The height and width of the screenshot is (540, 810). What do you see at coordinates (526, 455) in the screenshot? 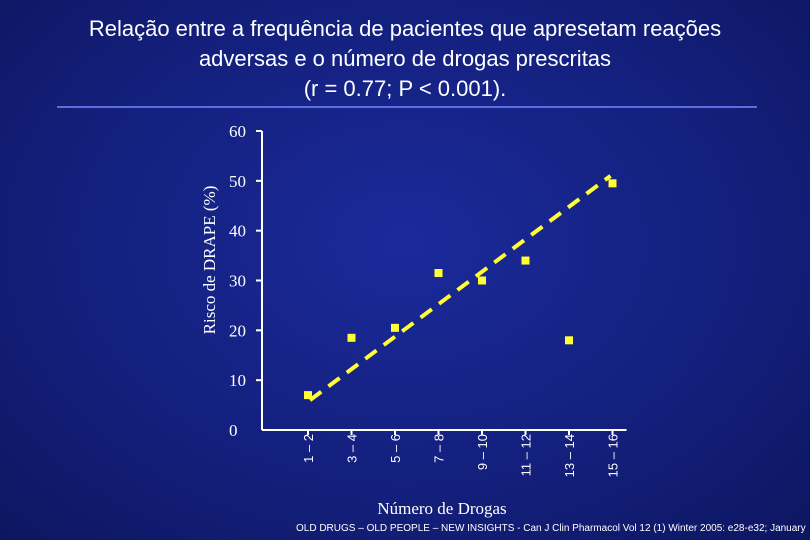
I see `x-tick-label: 11 – 12` at bounding box center [526, 455].